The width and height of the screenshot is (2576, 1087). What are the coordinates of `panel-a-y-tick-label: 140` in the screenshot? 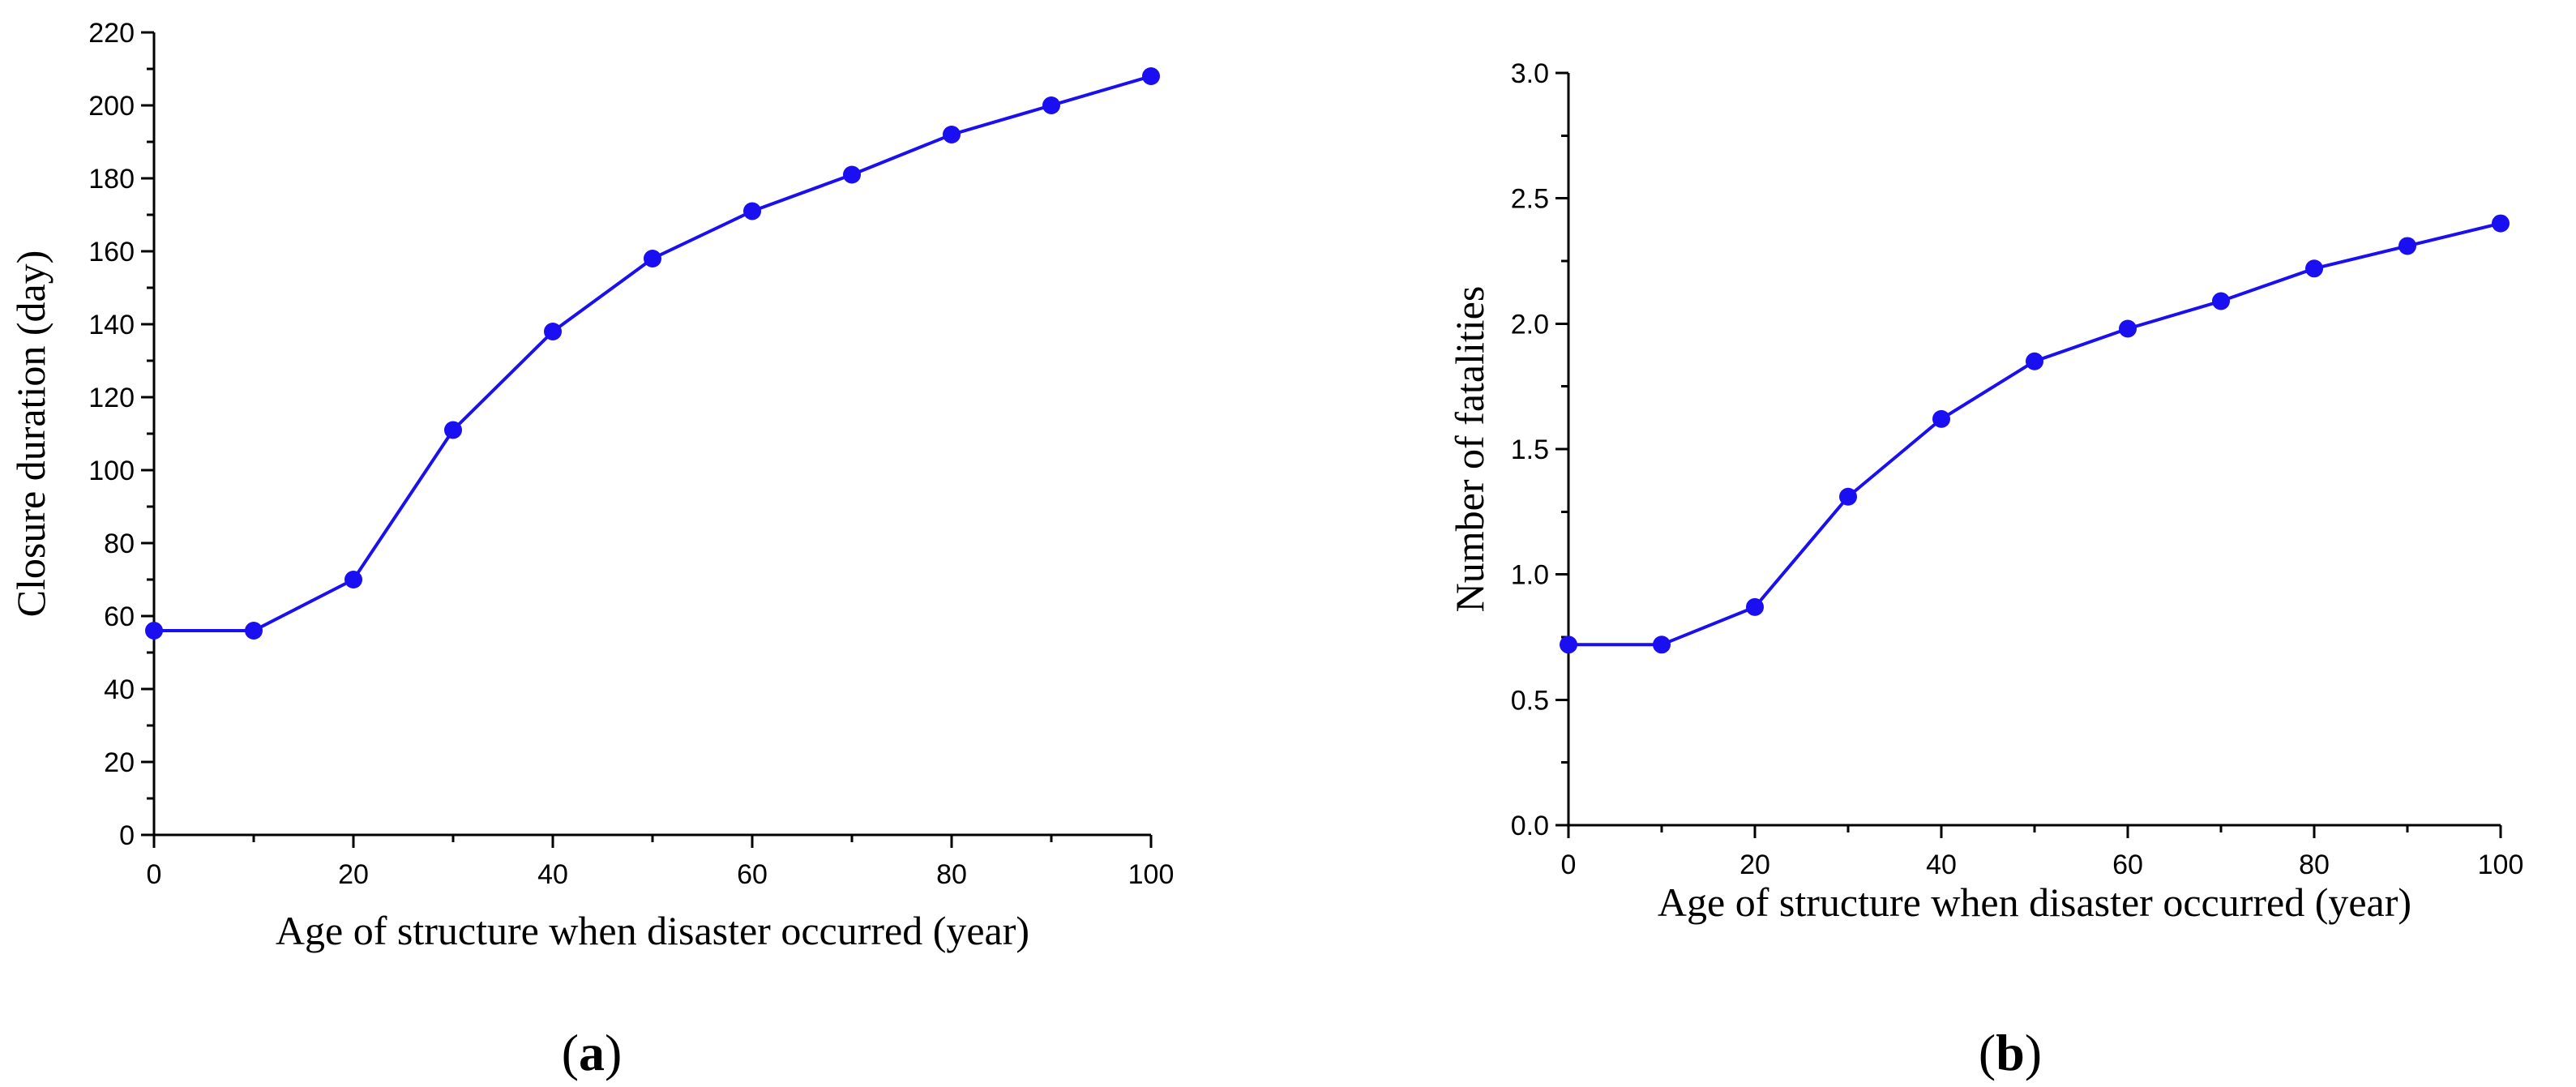 It's located at (111, 325).